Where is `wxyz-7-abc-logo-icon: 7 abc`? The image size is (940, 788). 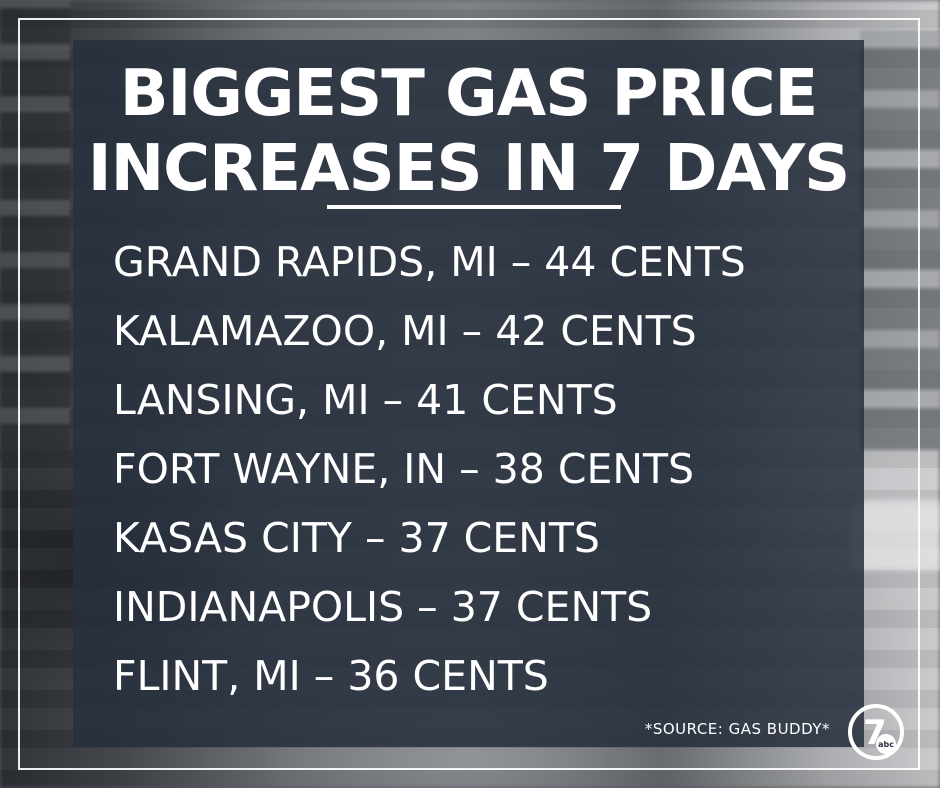
wxyz-7-abc-logo-icon: 7 abc is located at coordinates (876, 732).